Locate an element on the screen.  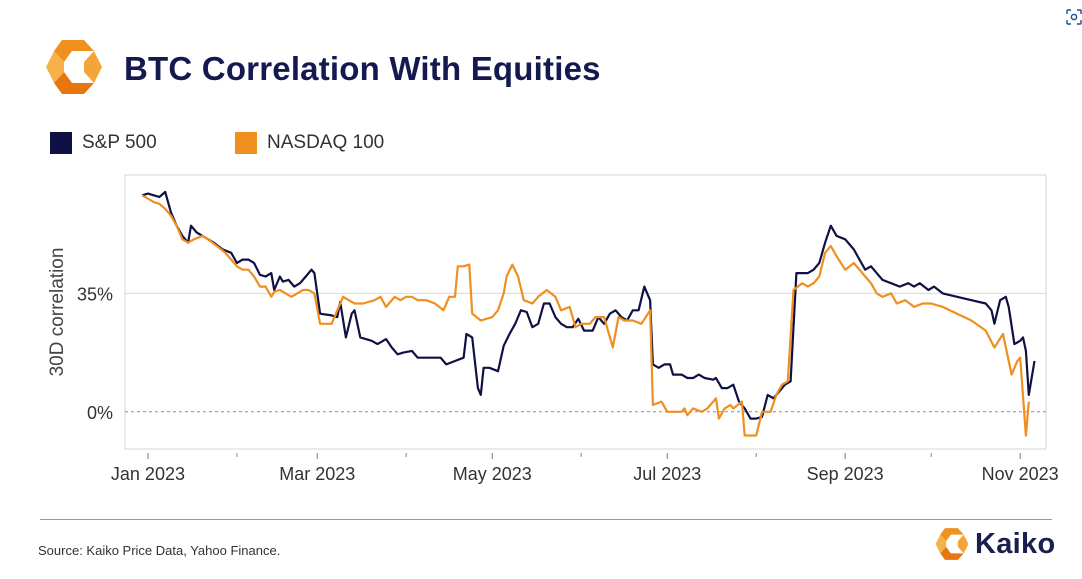
legend-label-nasdaq100: NASDAQ 100 is located at coordinates (326, 142).